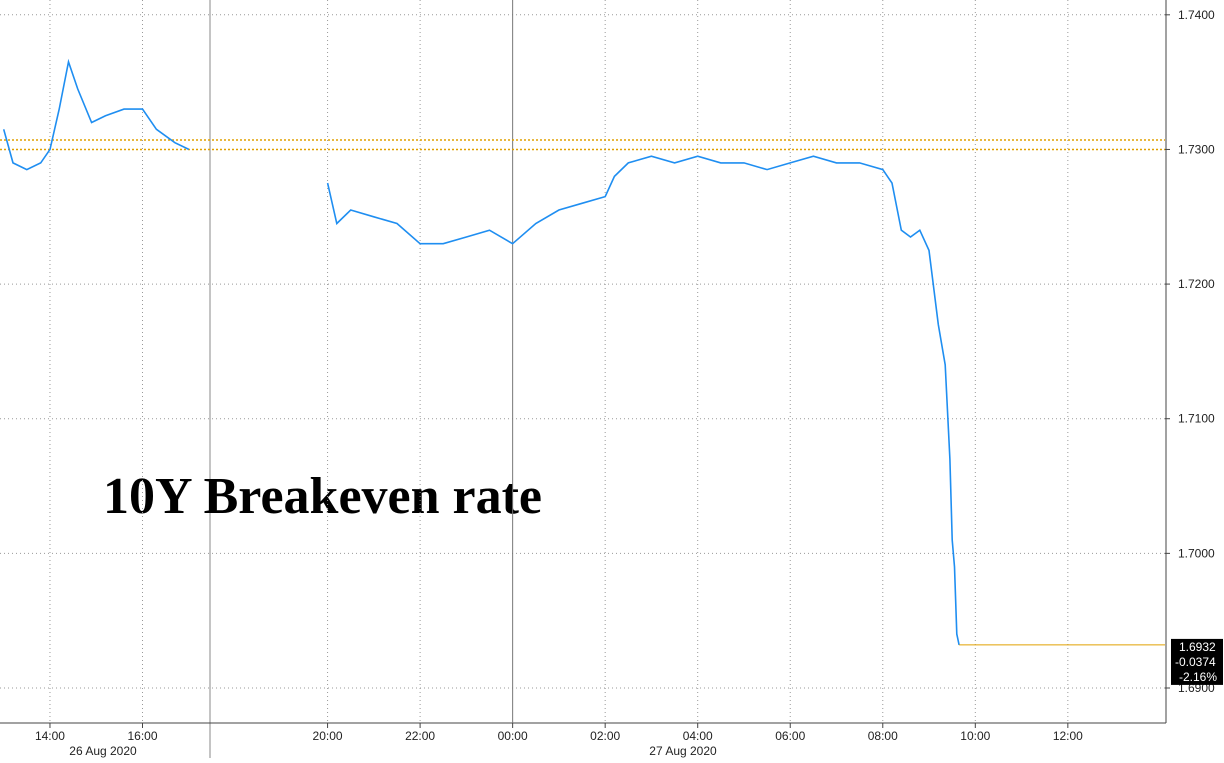  Describe the element at coordinates (1196, 149) in the screenshot. I see `y-tick-label: 1.7300` at that location.